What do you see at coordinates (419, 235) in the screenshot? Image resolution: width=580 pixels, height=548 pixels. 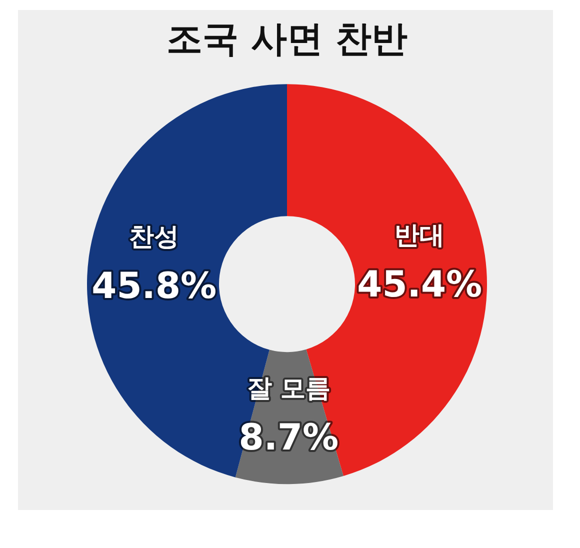 I see `slice-label: 반대` at bounding box center [419, 235].